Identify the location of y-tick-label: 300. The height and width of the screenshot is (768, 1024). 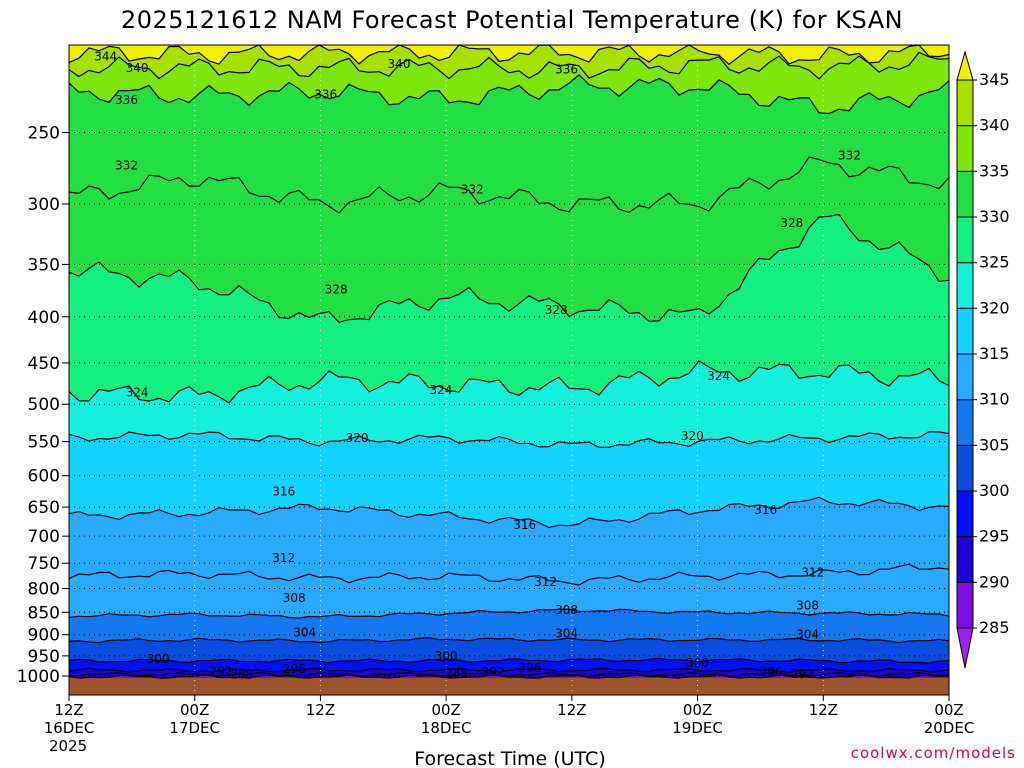
(44, 205).